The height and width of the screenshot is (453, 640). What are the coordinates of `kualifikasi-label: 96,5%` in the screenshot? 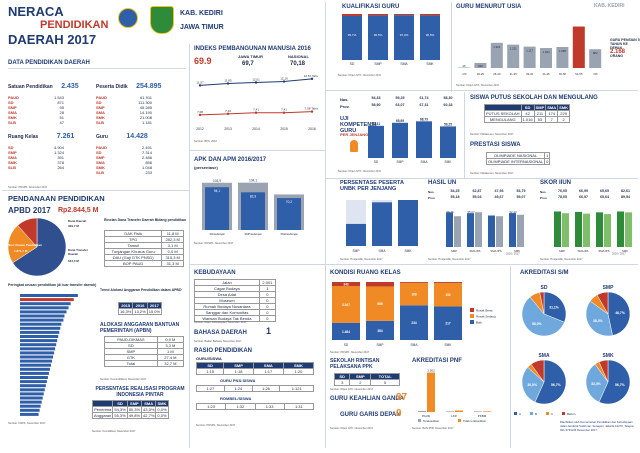 It's located at (430, 35).